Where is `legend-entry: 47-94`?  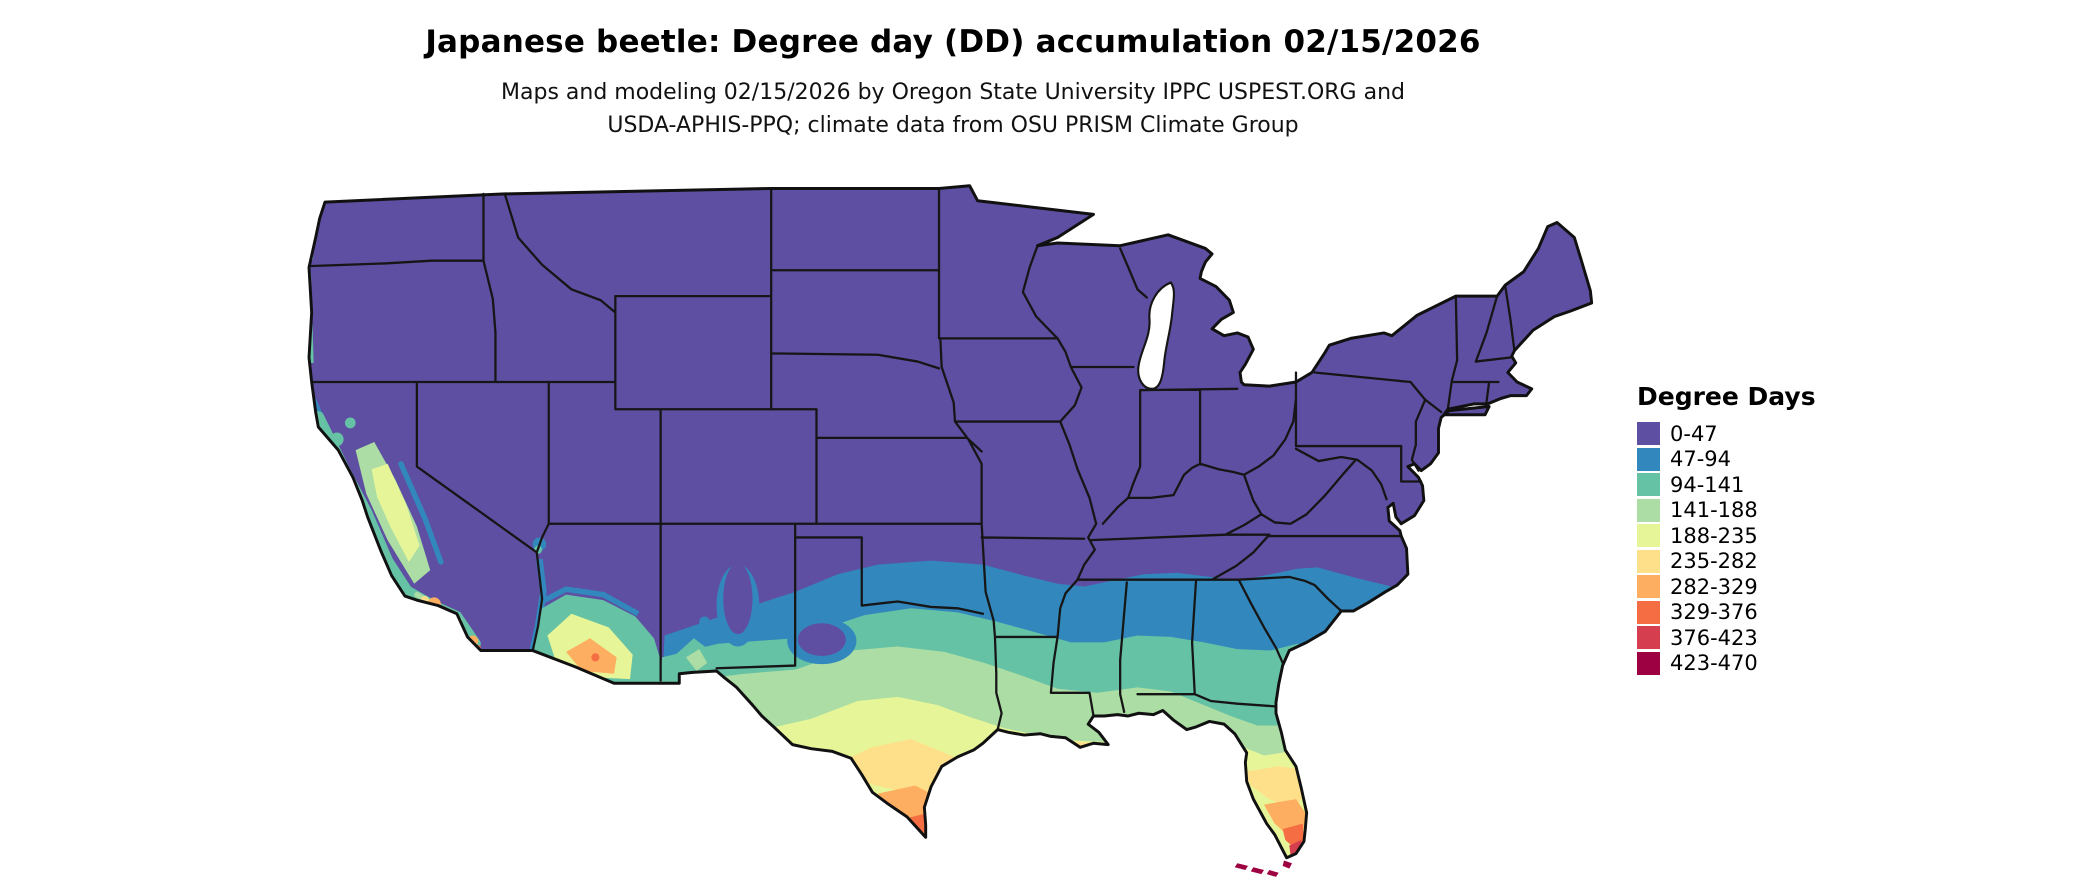 legend-entry: 47-94 is located at coordinates (1726, 460).